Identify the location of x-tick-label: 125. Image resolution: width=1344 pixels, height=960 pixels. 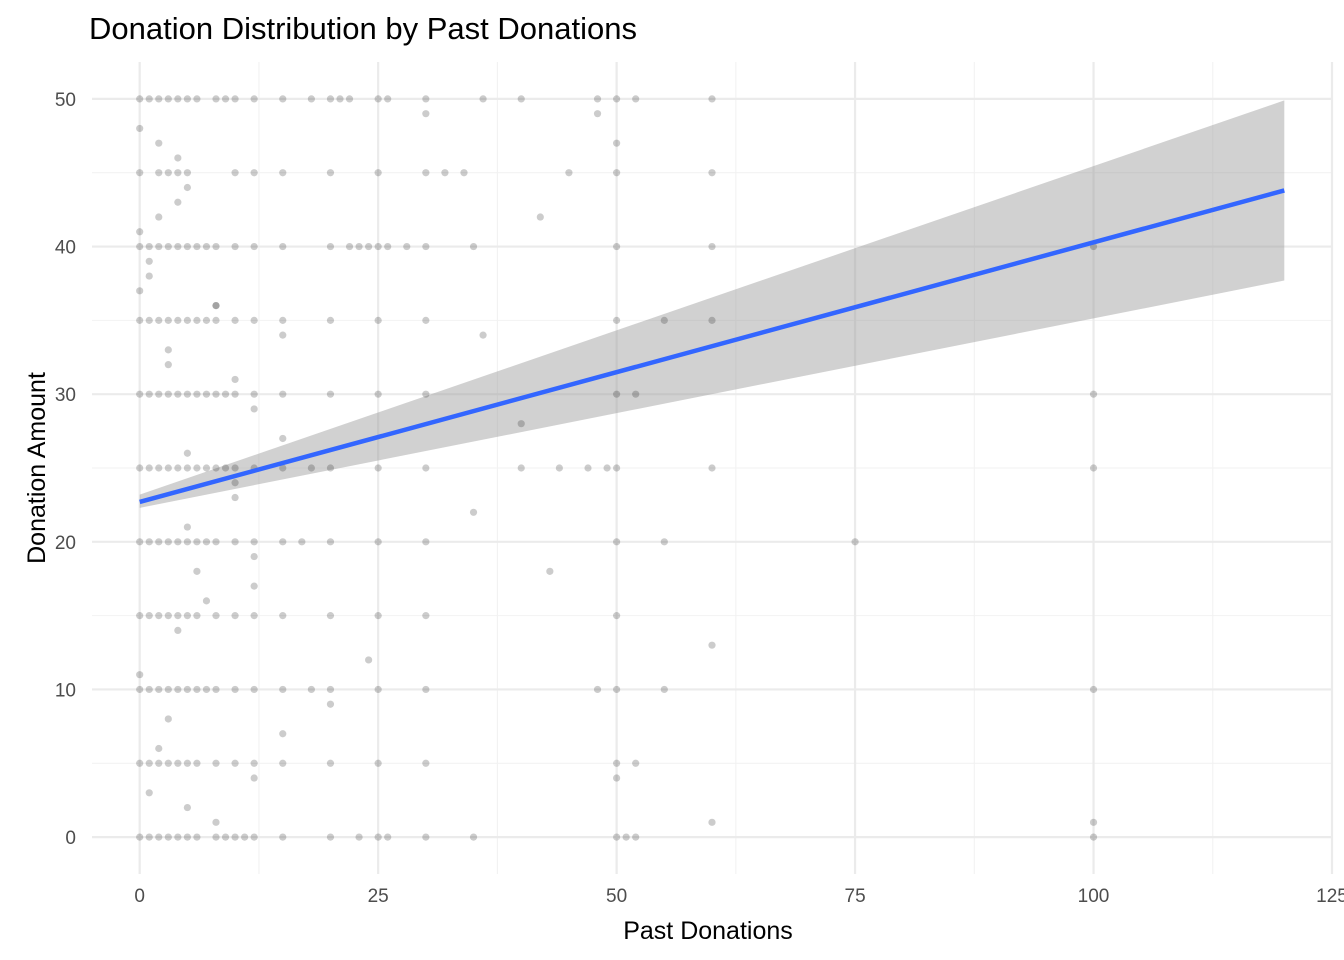
(1330, 896).